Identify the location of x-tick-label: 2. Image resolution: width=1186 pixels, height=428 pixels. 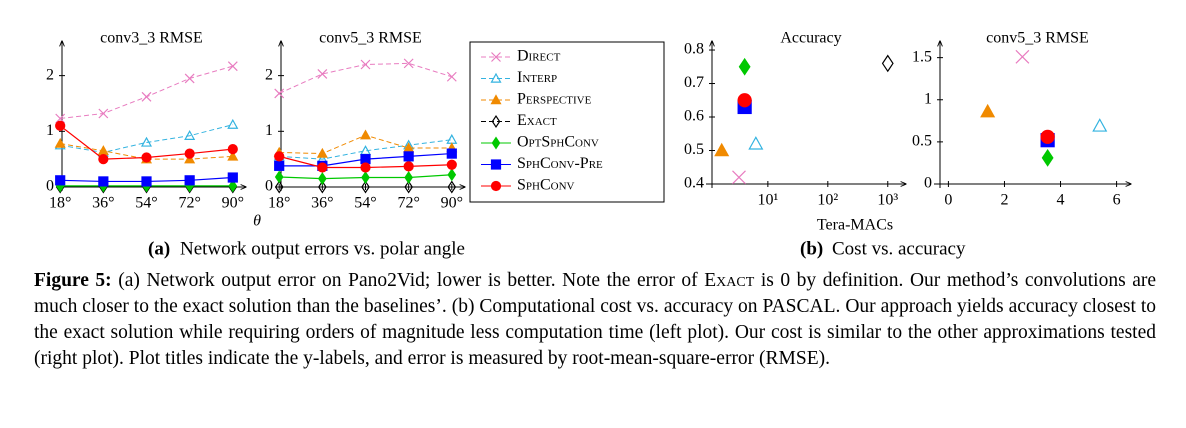
(1004, 200).